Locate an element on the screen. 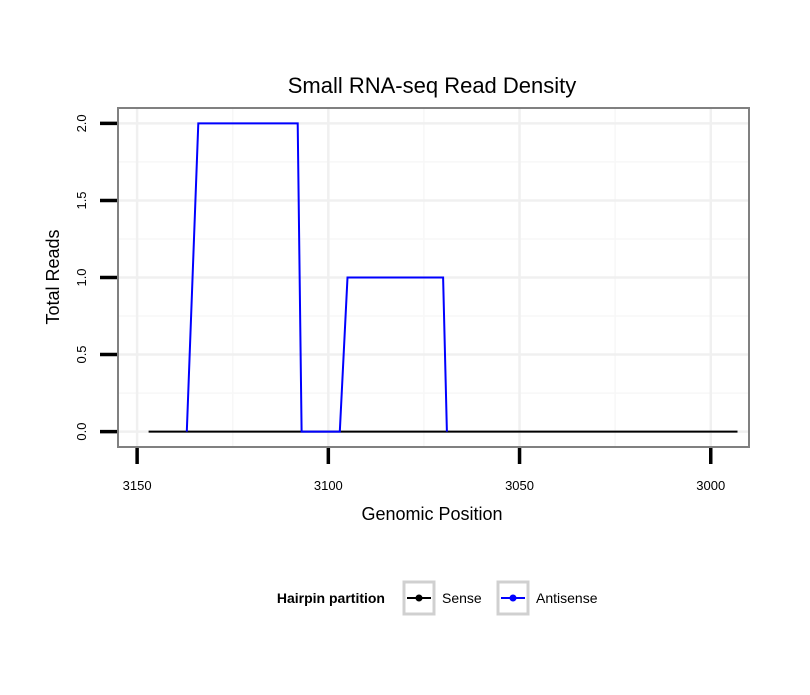 The width and height of the screenshot is (810, 695). y-tick-label: 0.0 is located at coordinates (81, 432).